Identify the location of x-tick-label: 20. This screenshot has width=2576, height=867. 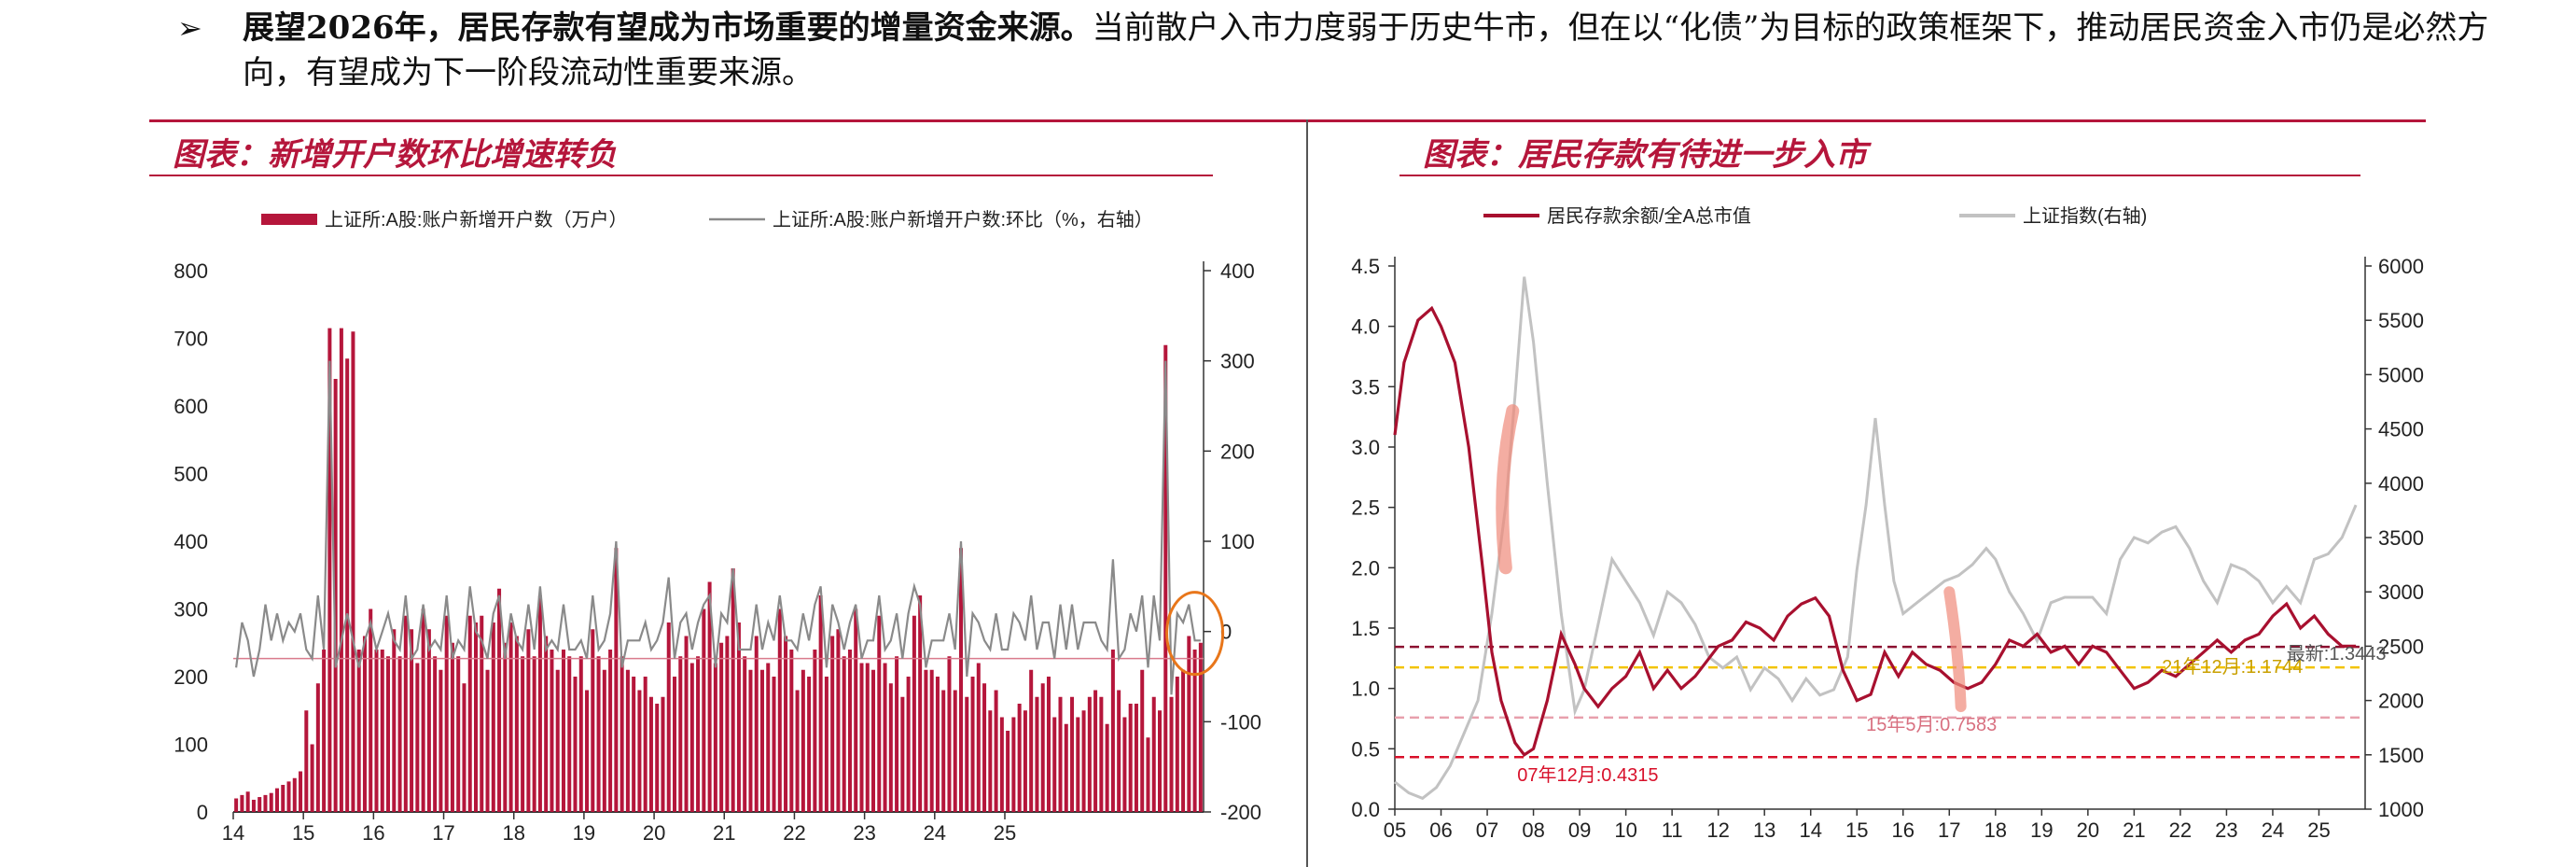
(2088, 830).